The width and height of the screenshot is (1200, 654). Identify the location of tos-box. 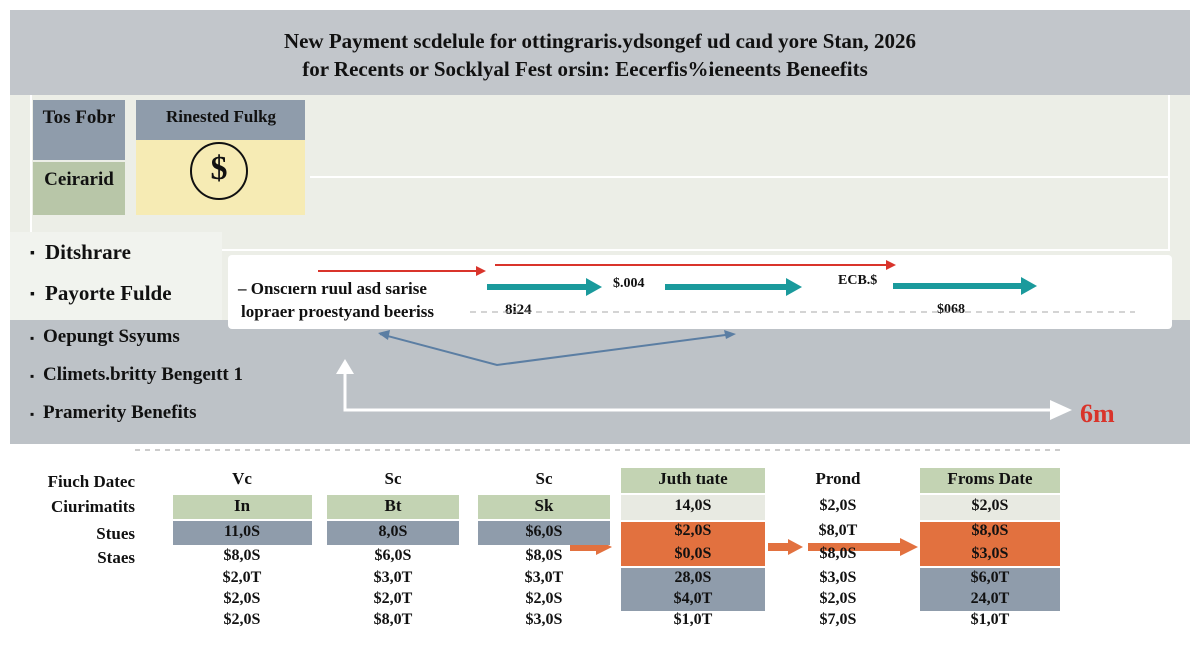
(79, 130).